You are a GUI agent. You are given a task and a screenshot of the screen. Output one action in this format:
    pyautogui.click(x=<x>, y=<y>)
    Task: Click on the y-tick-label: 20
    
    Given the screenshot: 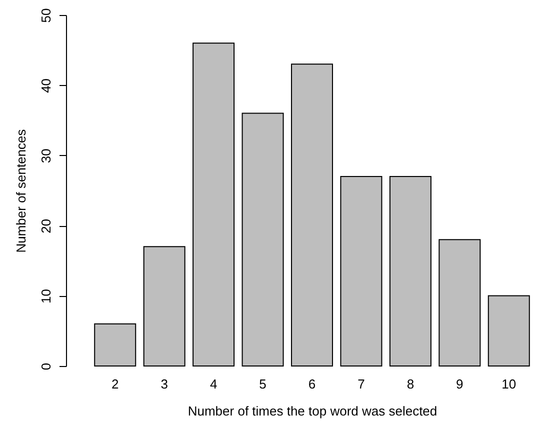 What is the action you would take?
    pyautogui.click(x=46, y=226)
    